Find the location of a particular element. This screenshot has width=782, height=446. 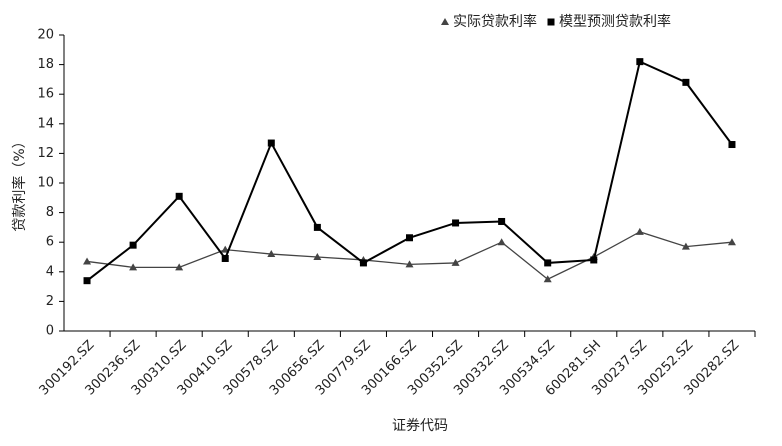

y-tick-label: 12 is located at coordinates (45, 153).